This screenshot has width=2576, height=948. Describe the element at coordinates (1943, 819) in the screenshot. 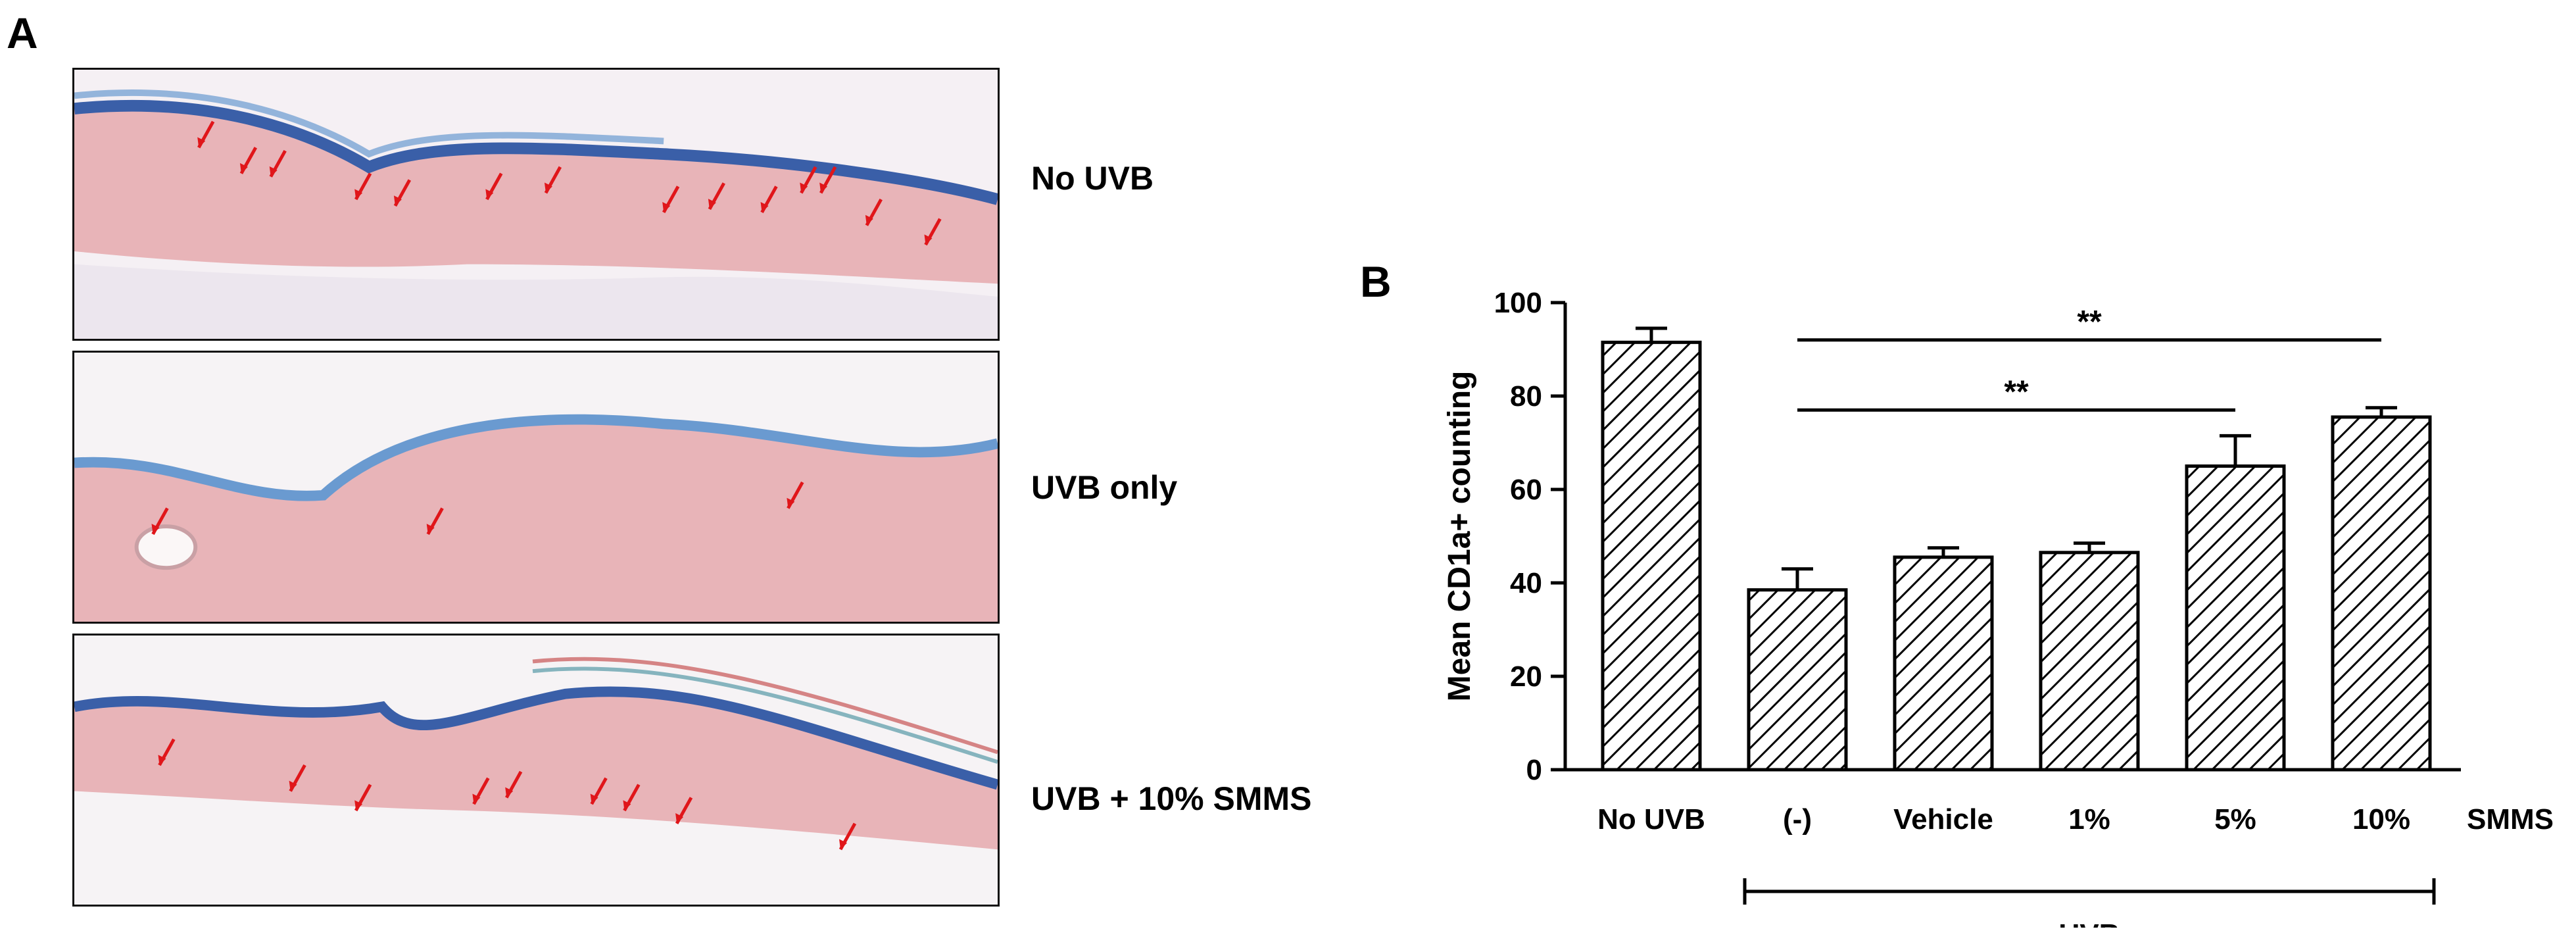

I see `x-tick-label: Vehicle` at that location.